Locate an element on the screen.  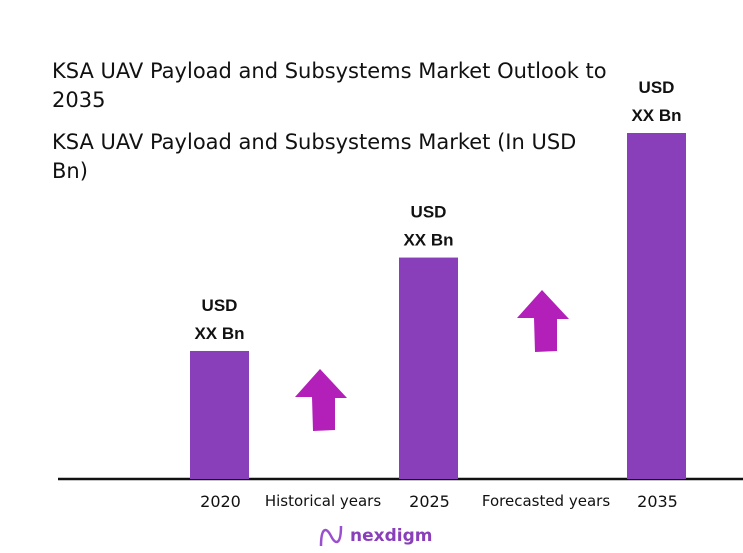
logo-icon is located at coordinates (331, 536).